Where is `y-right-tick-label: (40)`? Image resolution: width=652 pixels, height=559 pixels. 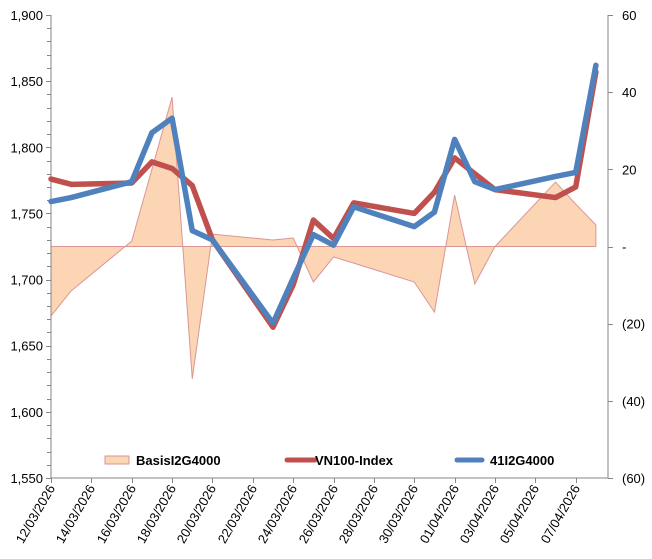 y-right-tick-label: (40) is located at coordinates (633, 401).